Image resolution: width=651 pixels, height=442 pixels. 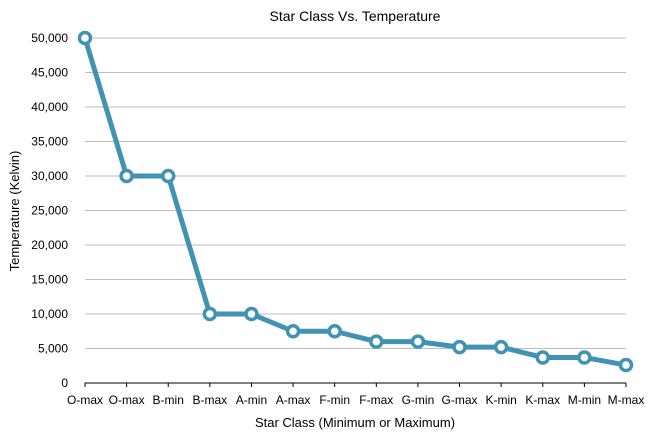 I want to click on x-tick-label: G-min, so click(x=418, y=400).